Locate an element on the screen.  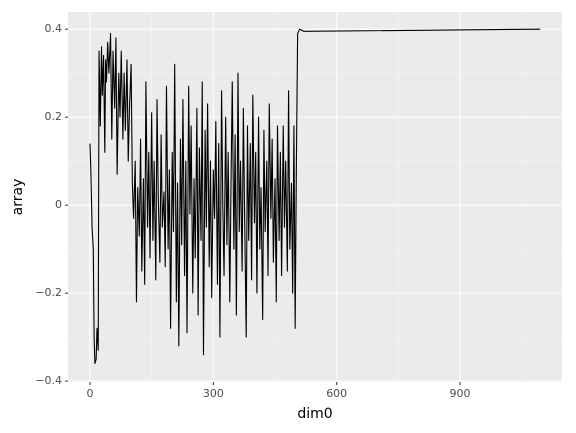
x-tick-label: 300 is located at coordinates (213, 393).